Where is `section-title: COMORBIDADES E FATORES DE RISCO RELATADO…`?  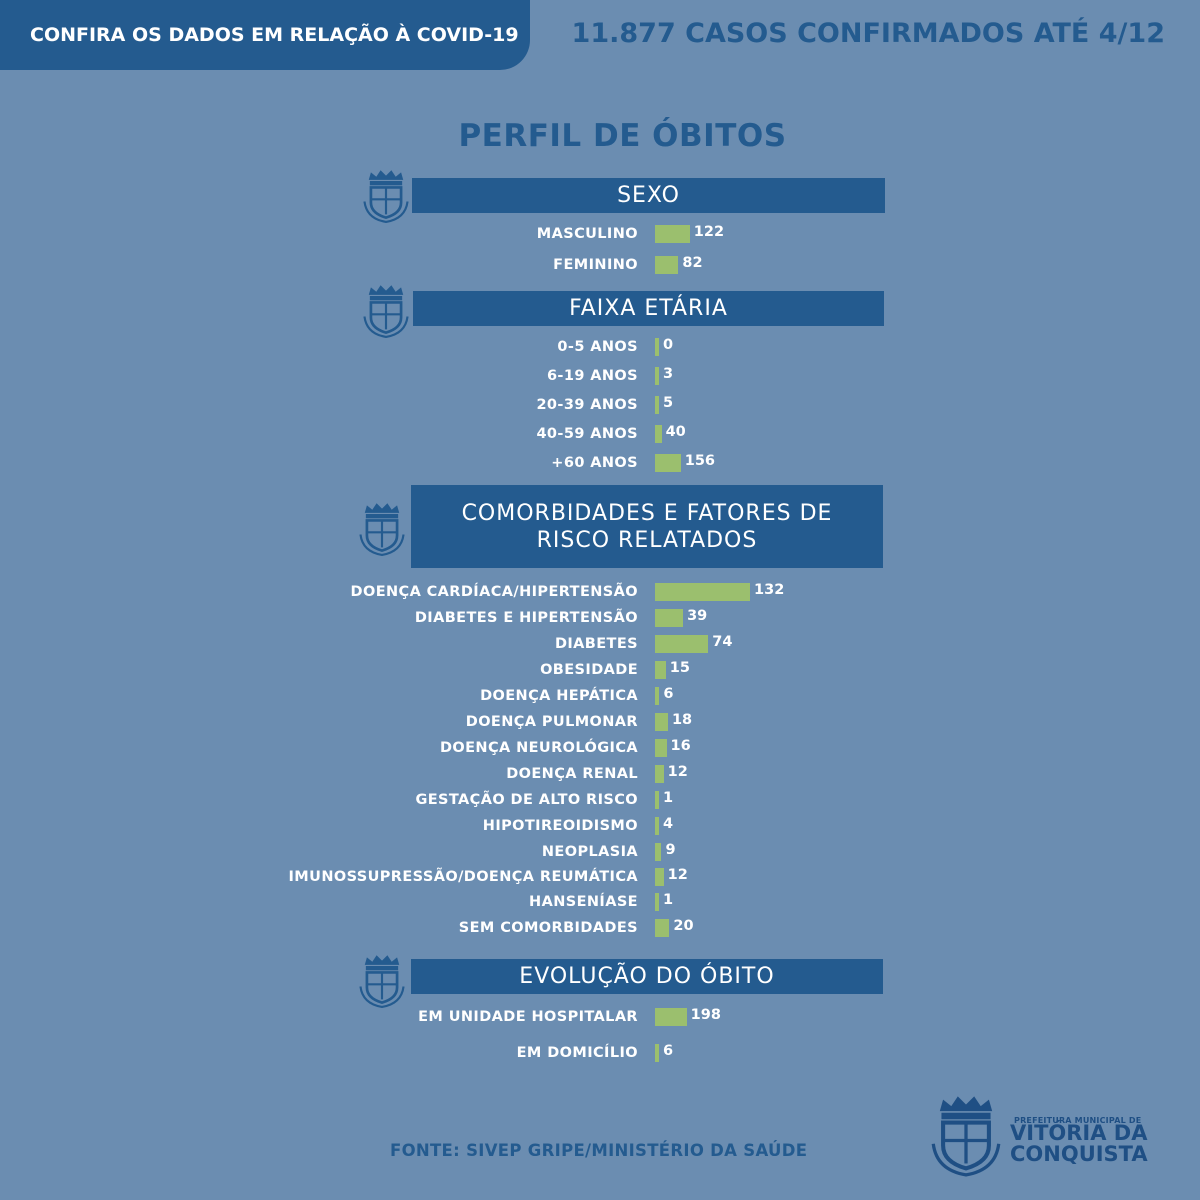
section-title: COMORBIDADES E FATORES DE RISCO RELATADO… is located at coordinates (647, 526).